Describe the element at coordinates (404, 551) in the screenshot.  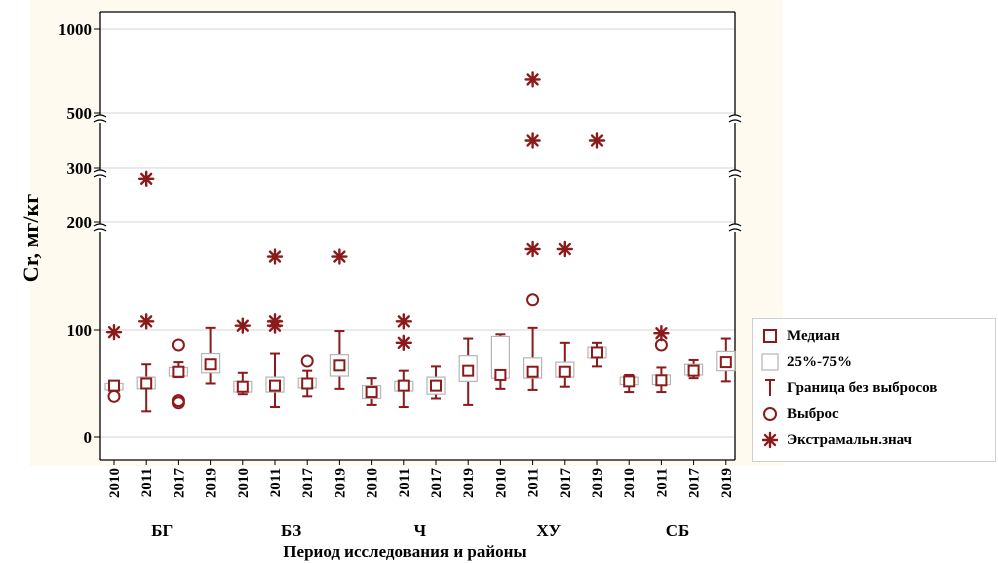
I see `x-axis-title: Период исследования и районы` at that location.